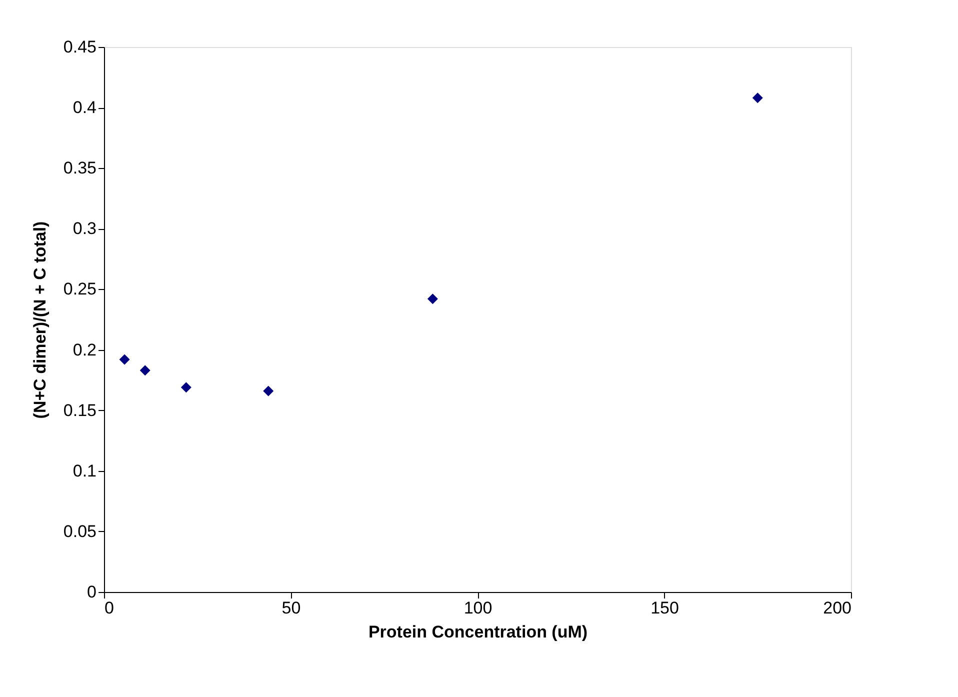 This screenshot has width=958, height=697. Describe the element at coordinates (837, 608) in the screenshot. I see `x-tick-label: 200` at that location.